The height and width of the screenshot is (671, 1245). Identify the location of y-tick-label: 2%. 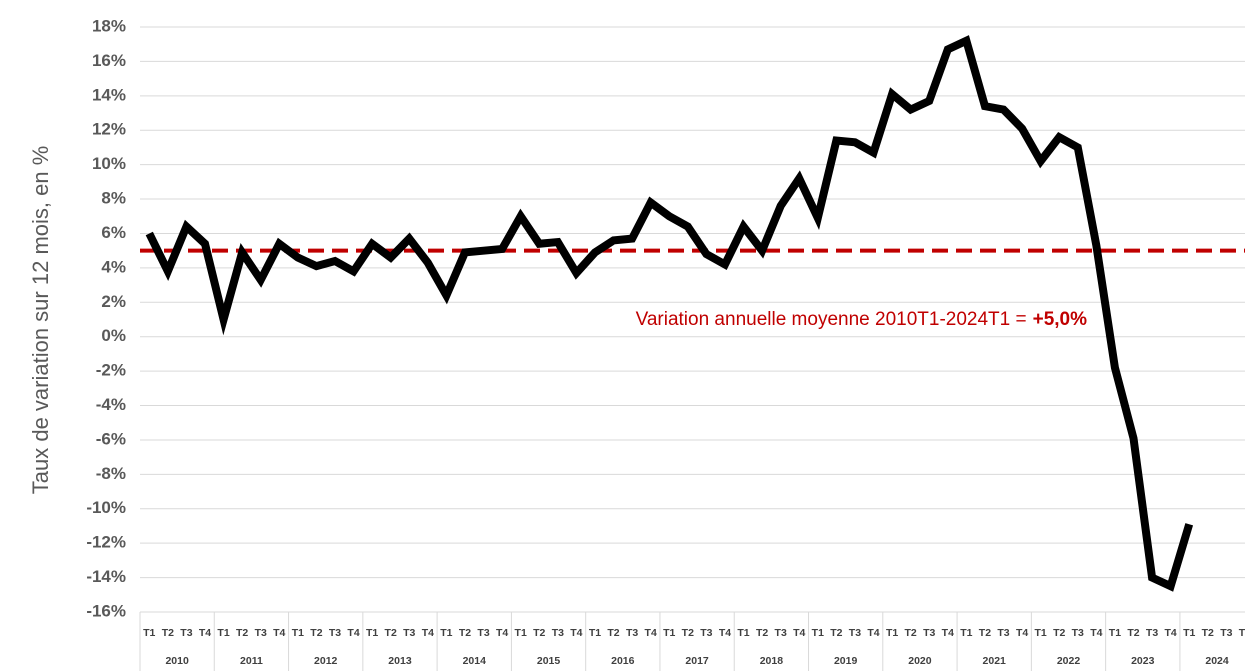
(113, 301).